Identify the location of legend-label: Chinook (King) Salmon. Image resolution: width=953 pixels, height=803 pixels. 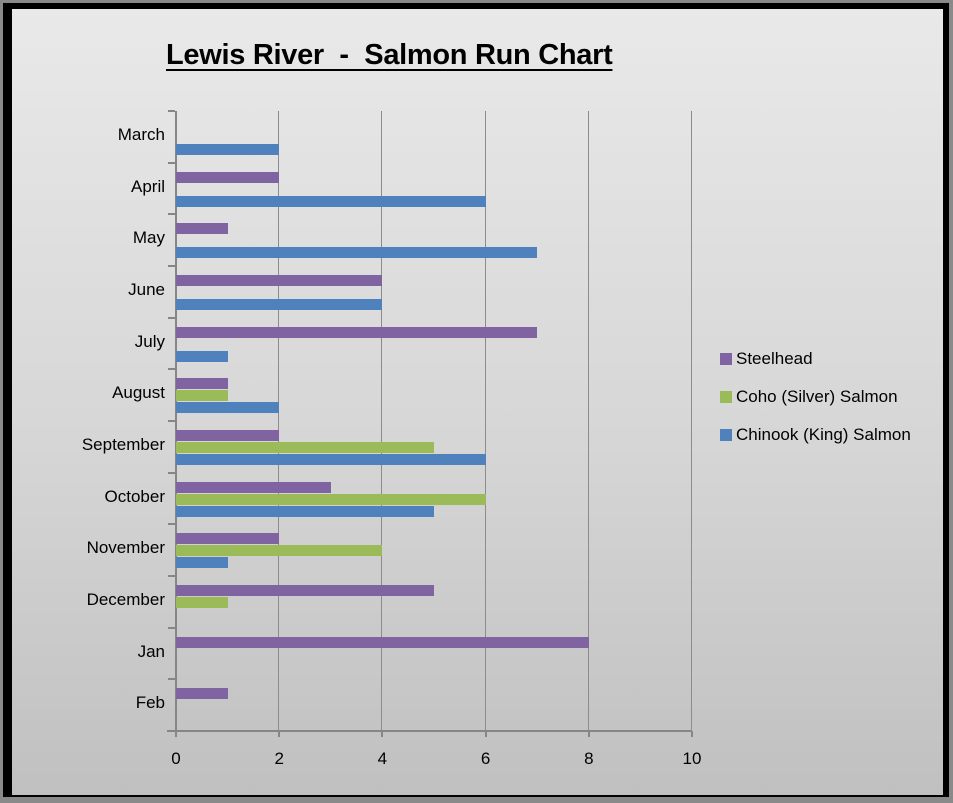
(823, 434).